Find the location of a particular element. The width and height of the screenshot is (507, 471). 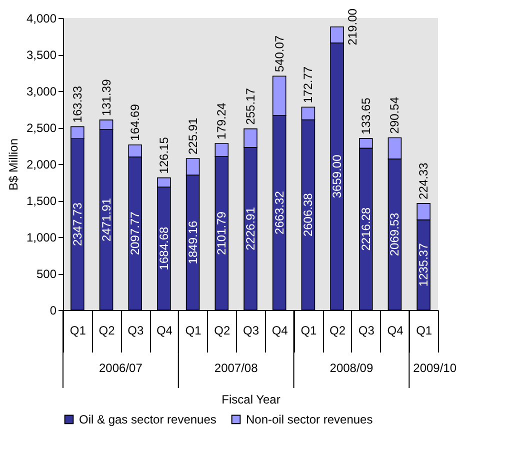

y-tick-label: 2,000 is located at coordinates (41, 165).